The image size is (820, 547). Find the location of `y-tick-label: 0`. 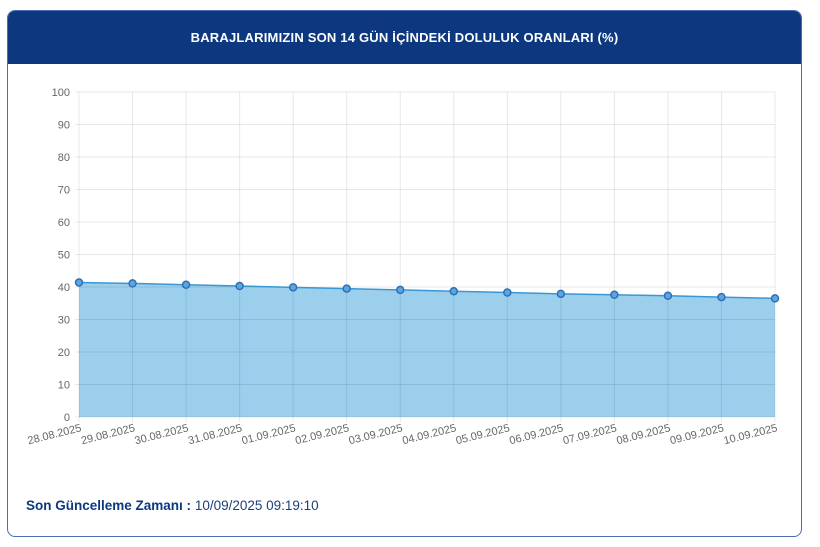

y-tick-label: 0 is located at coordinates (67, 418).